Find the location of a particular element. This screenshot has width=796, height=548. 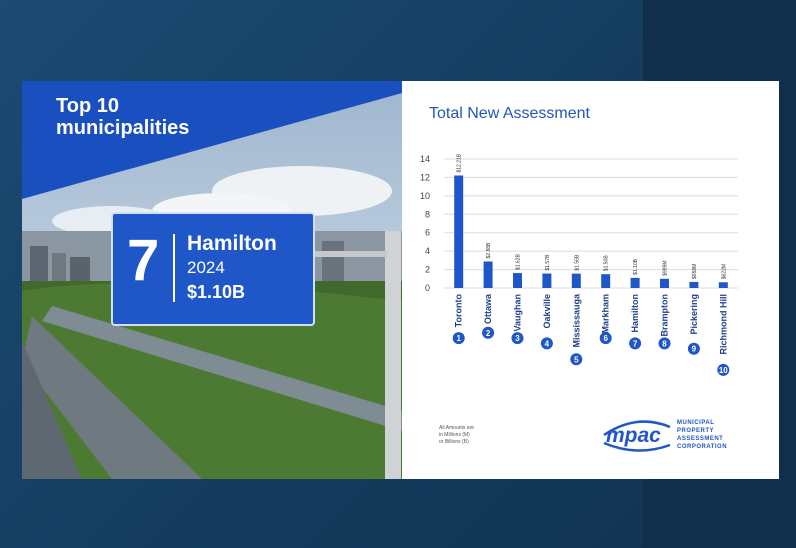

y-tick-label: 4 is located at coordinates (427, 251).